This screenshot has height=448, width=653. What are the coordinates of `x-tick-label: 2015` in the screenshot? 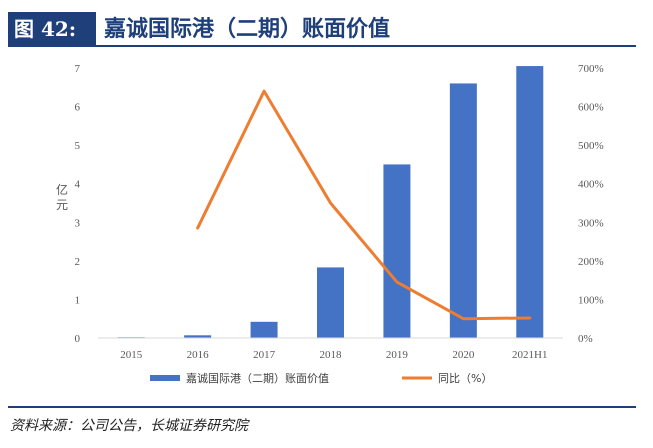 It's located at (131, 355).